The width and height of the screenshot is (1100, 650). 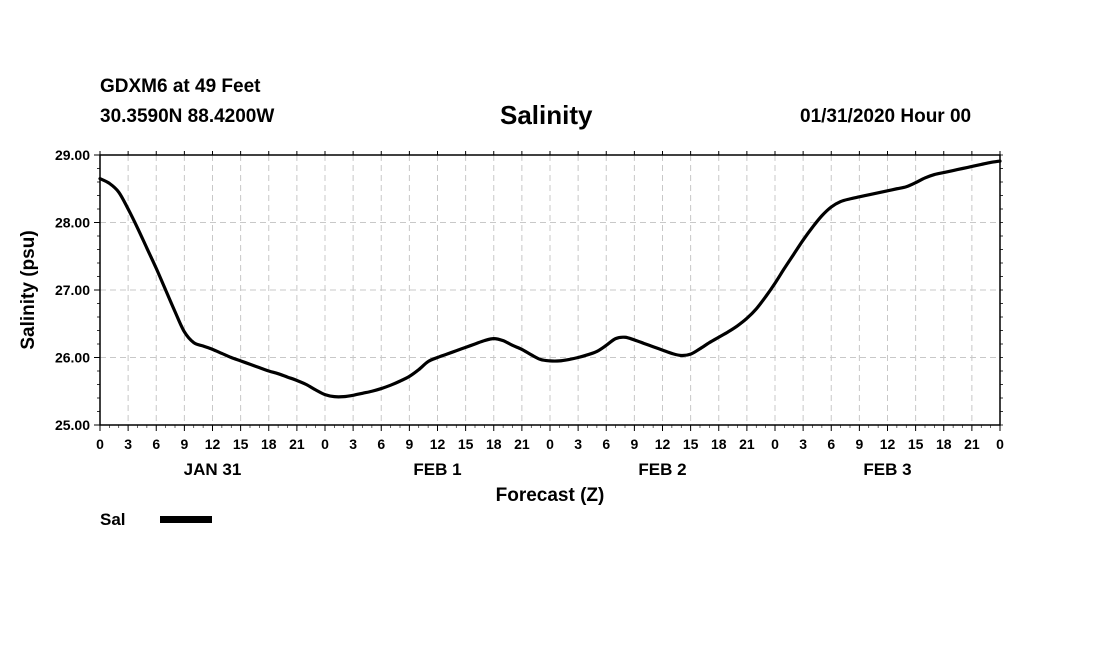 What do you see at coordinates (180, 86) in the screenshot?
I see `station-name: GDXM6 at 49 Feet` at bounding box center [180, 86].